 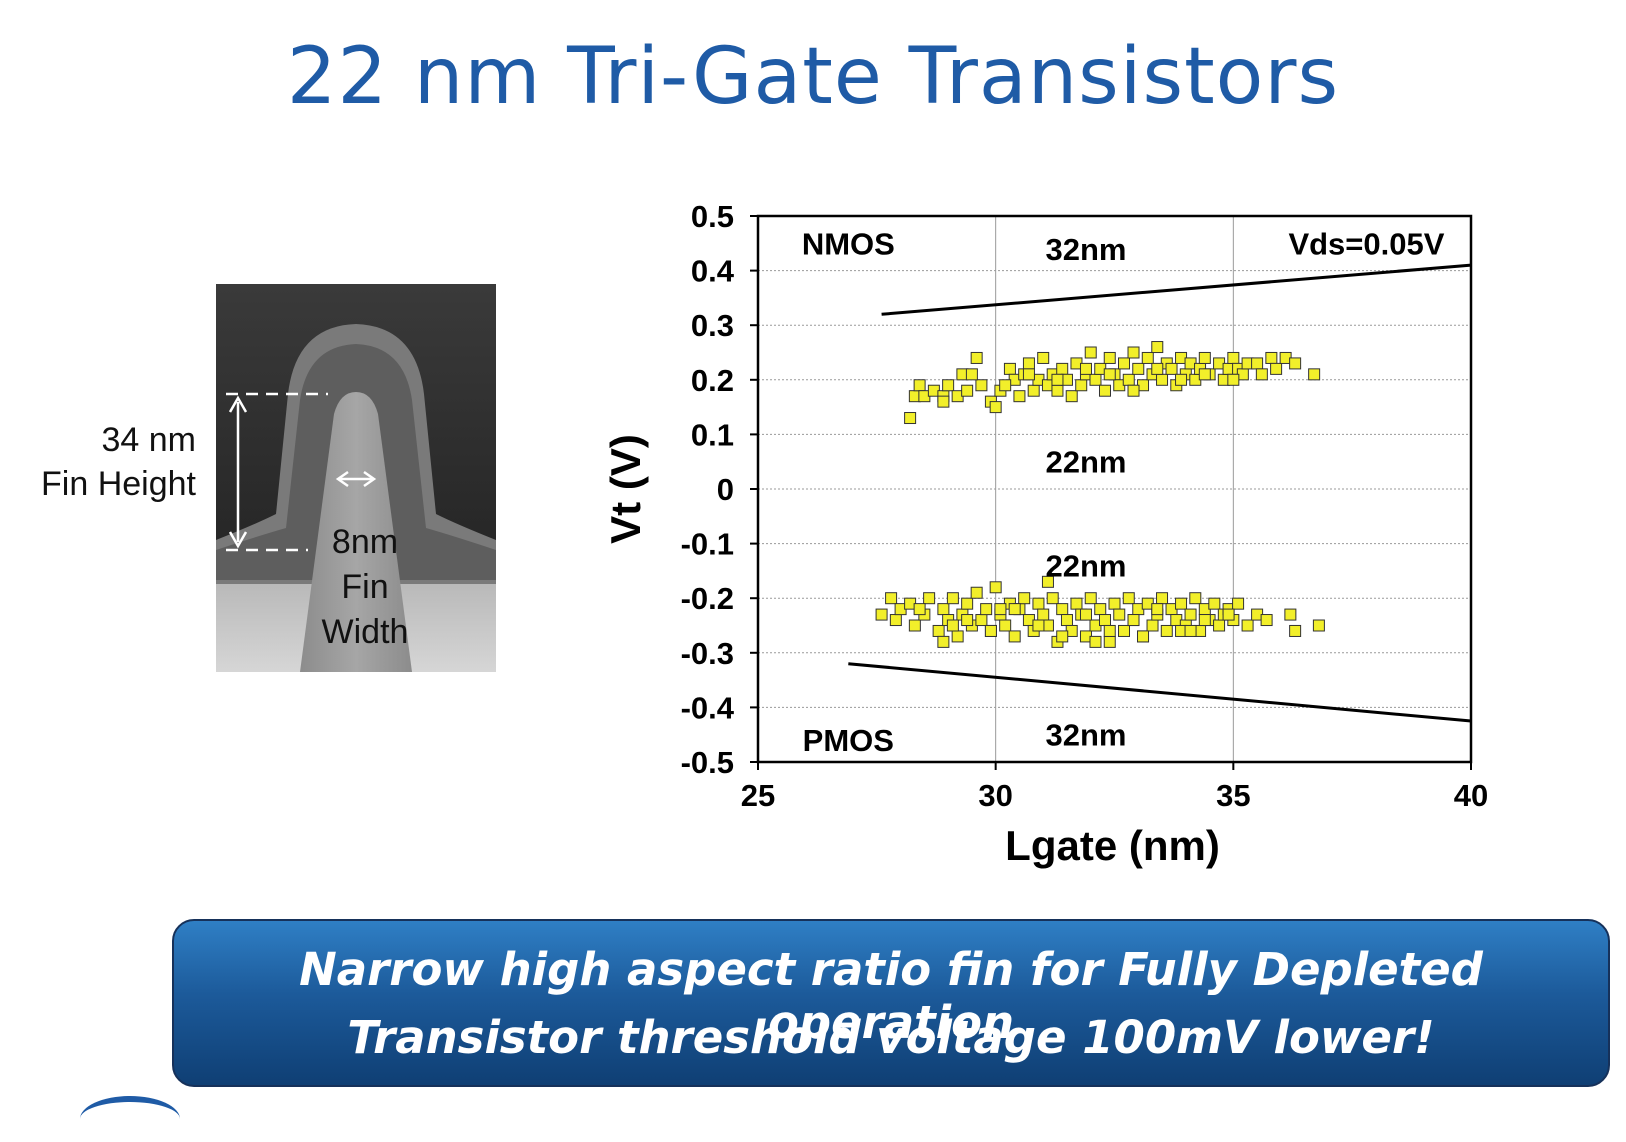 I want to click on x-tick-label-1: 30, so click(x=995, y=795).